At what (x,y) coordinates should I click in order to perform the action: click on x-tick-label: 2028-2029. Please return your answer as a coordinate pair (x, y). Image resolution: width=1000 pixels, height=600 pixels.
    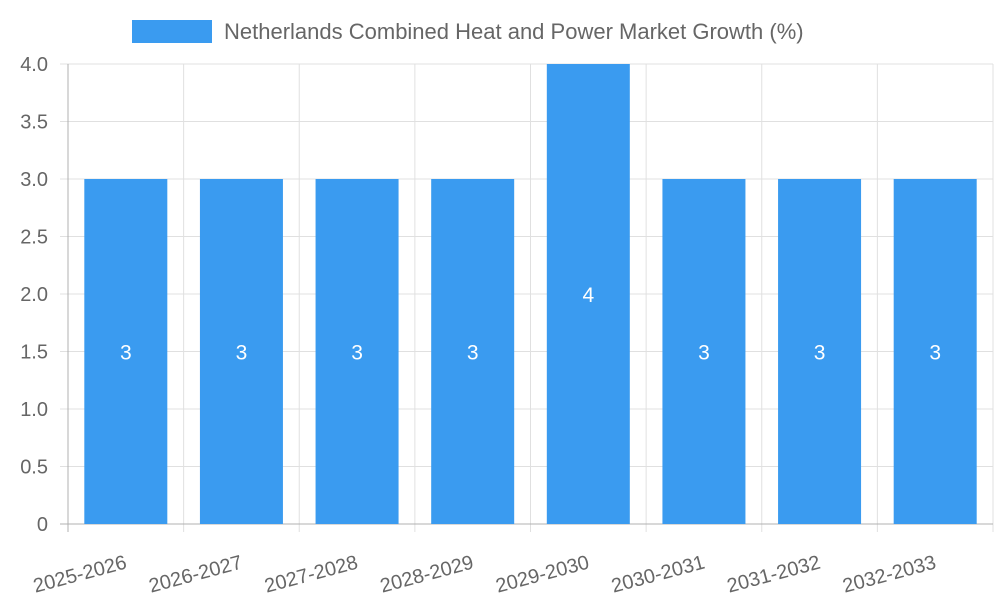
    Looking at the image, I should click on (427, 575).